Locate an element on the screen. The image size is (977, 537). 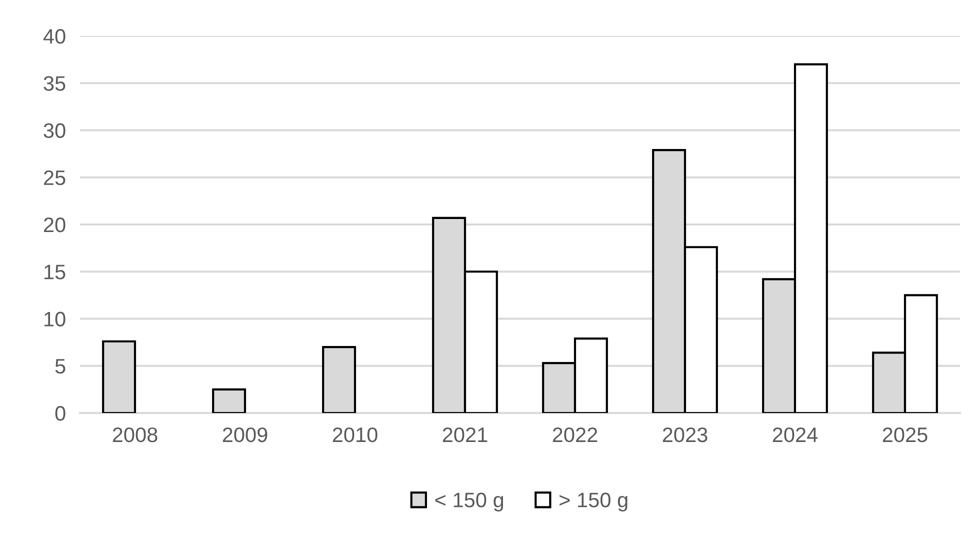
y-tick-label: 30 is located at coordinates (55, 130).